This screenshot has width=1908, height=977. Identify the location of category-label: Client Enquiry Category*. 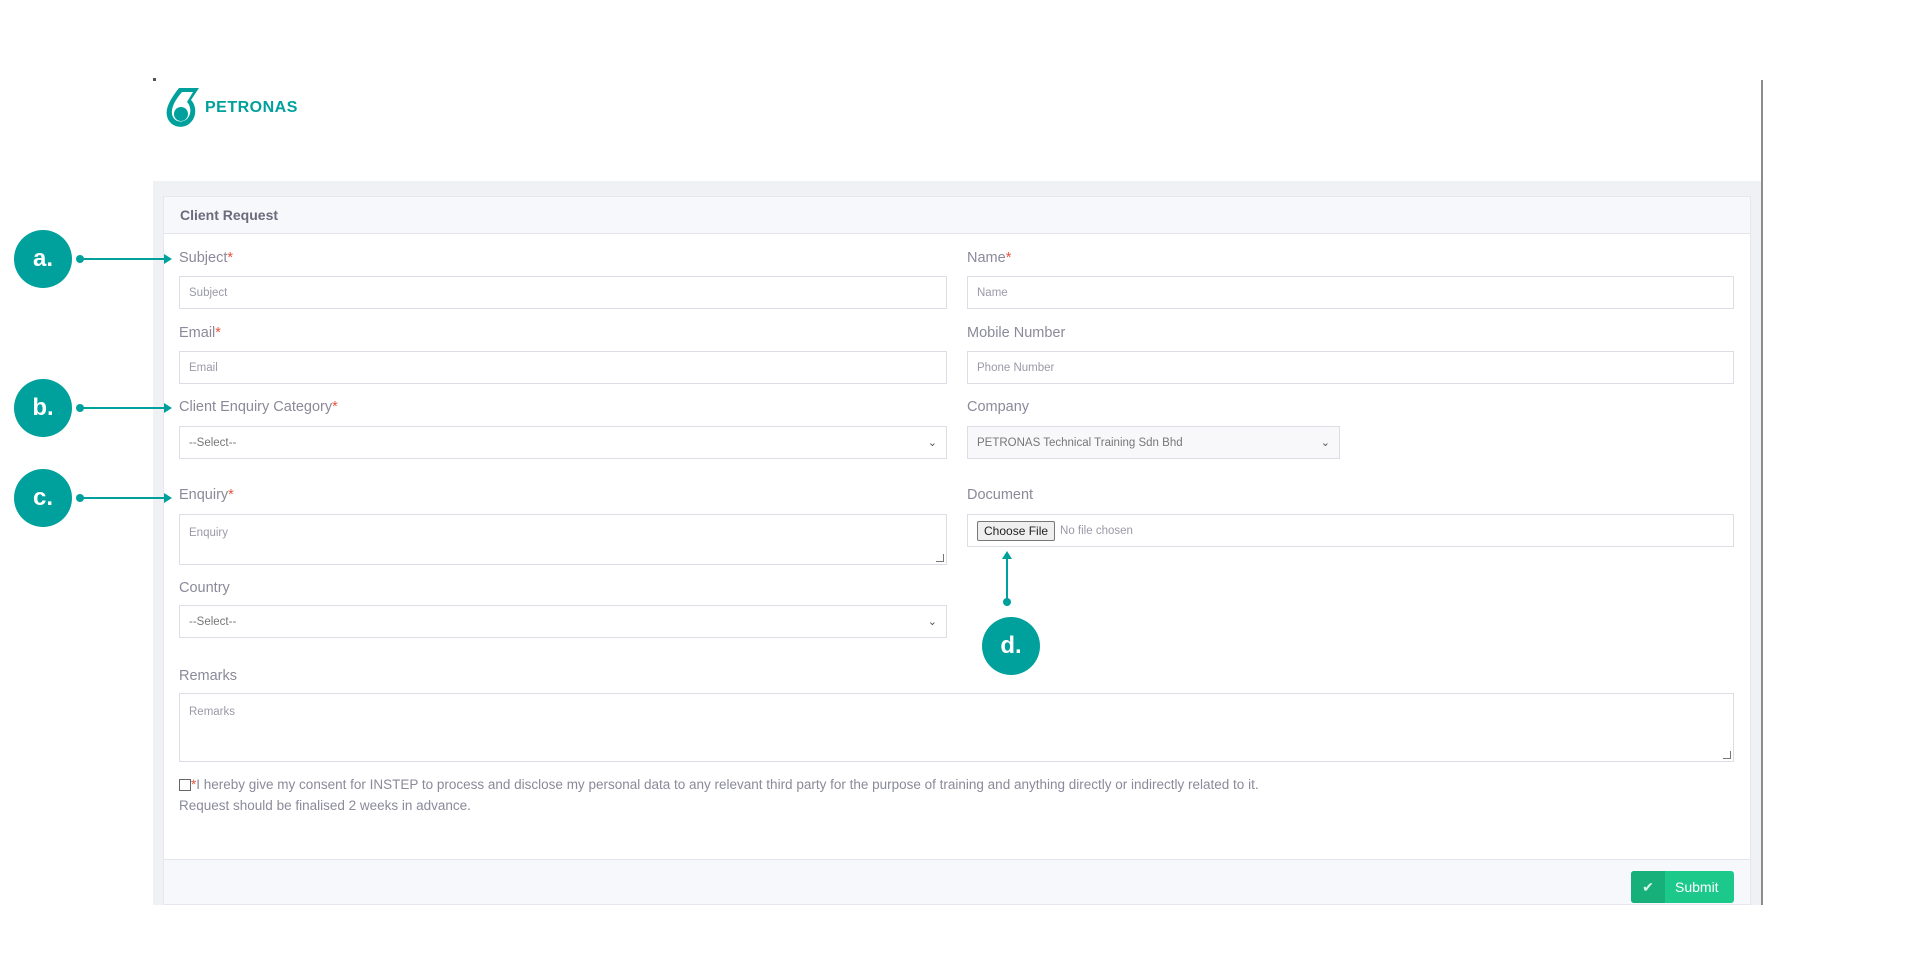
(258, 407).